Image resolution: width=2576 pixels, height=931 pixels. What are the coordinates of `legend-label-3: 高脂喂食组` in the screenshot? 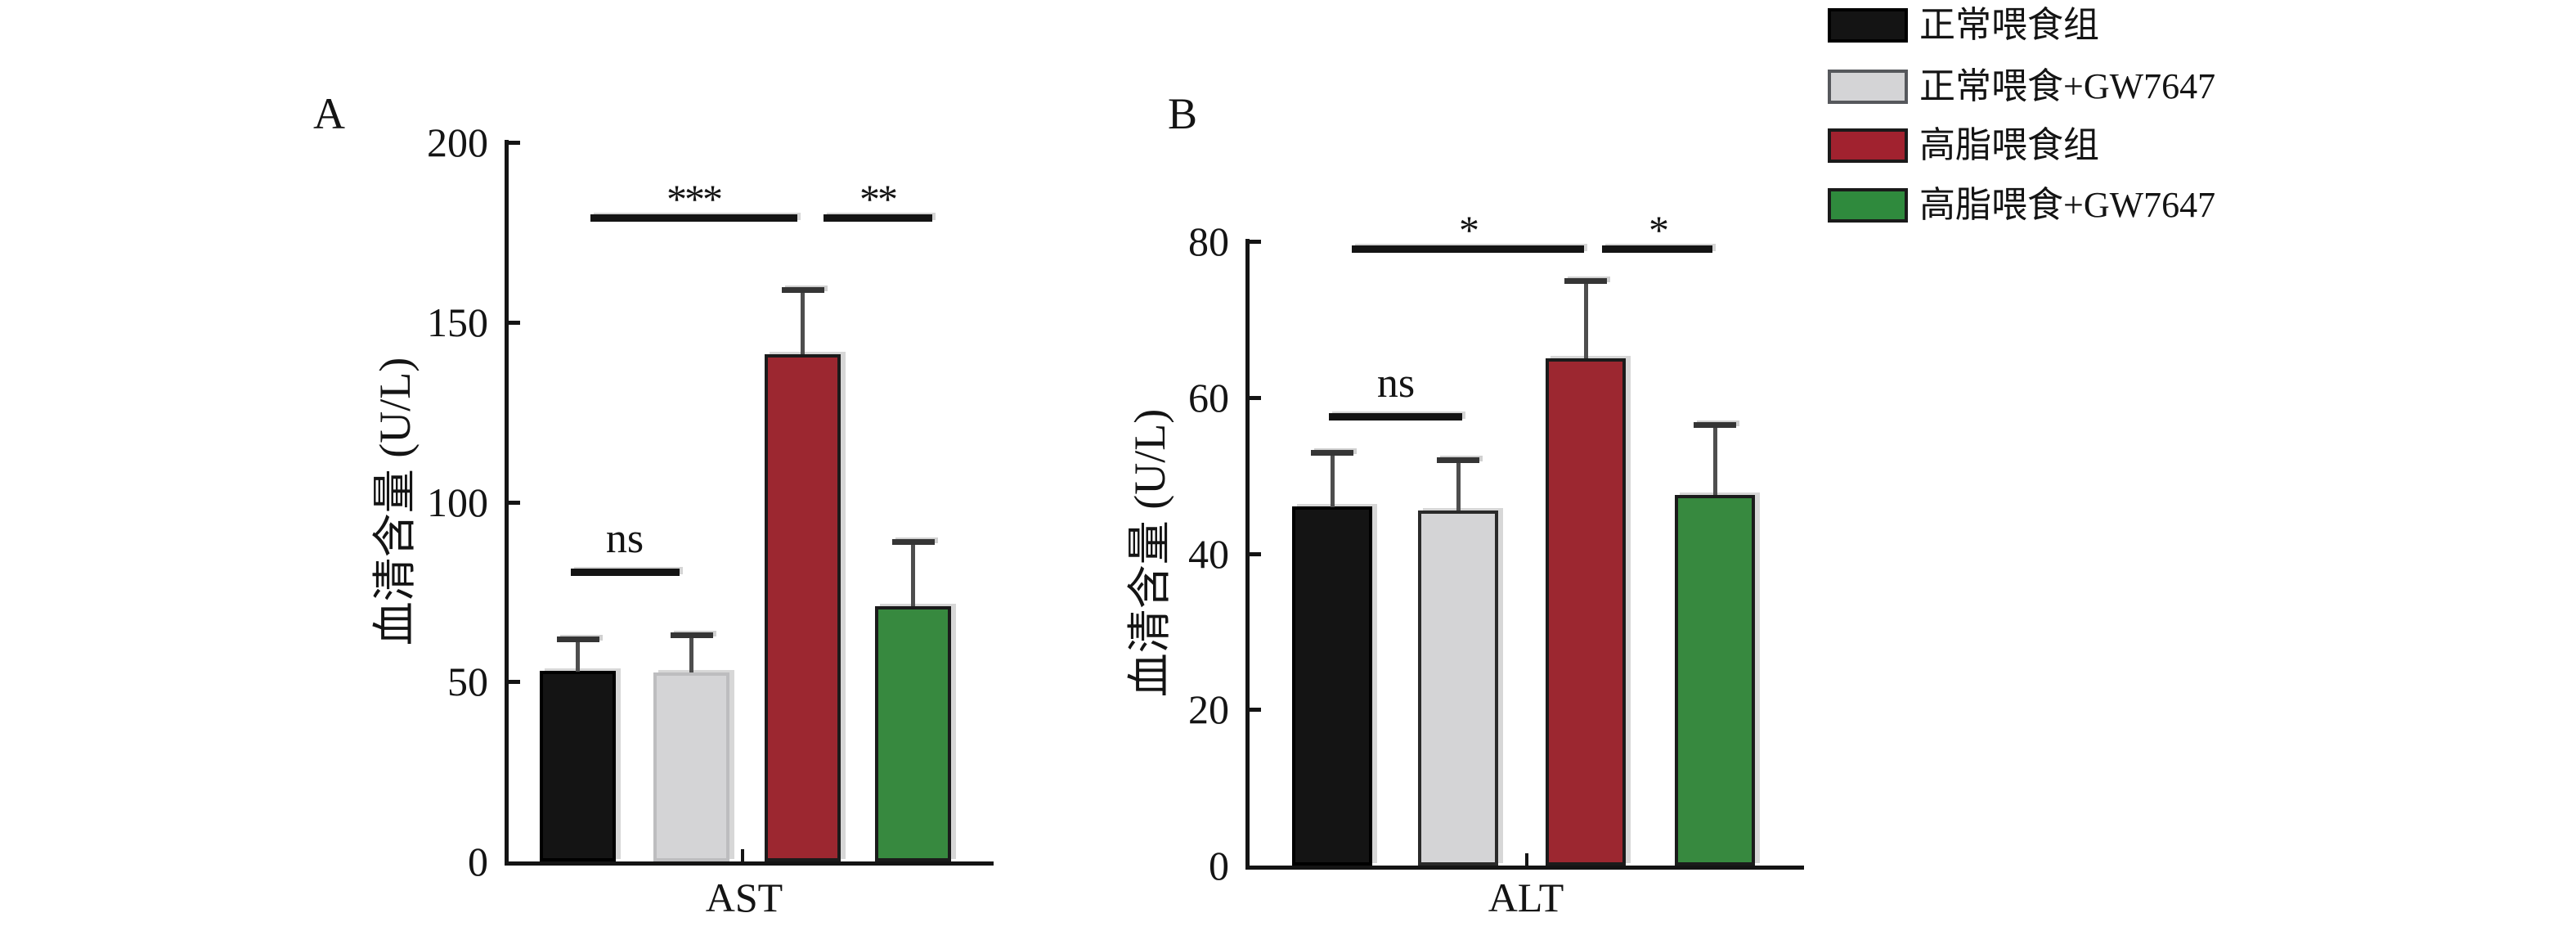 It's located at (2009, 145).